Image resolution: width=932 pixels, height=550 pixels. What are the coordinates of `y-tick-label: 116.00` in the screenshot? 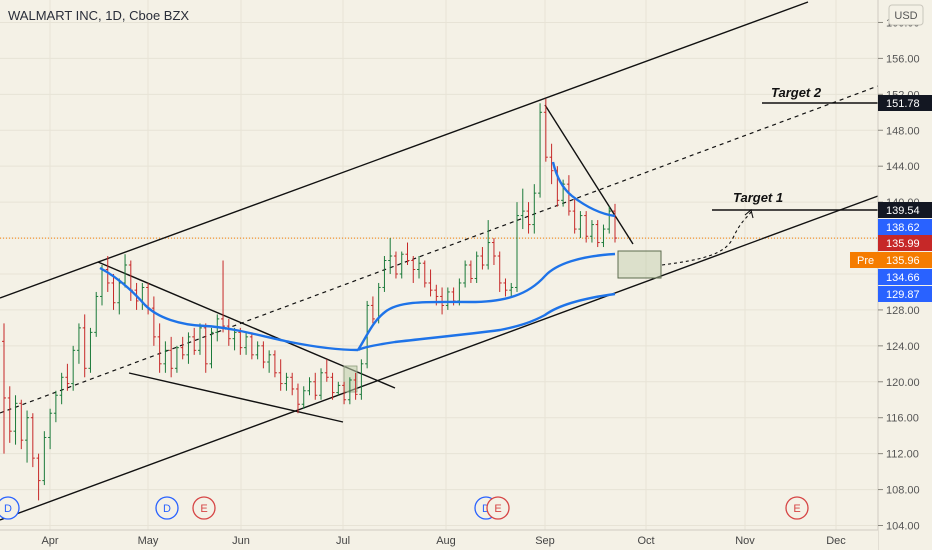 It's located at (902, 419).